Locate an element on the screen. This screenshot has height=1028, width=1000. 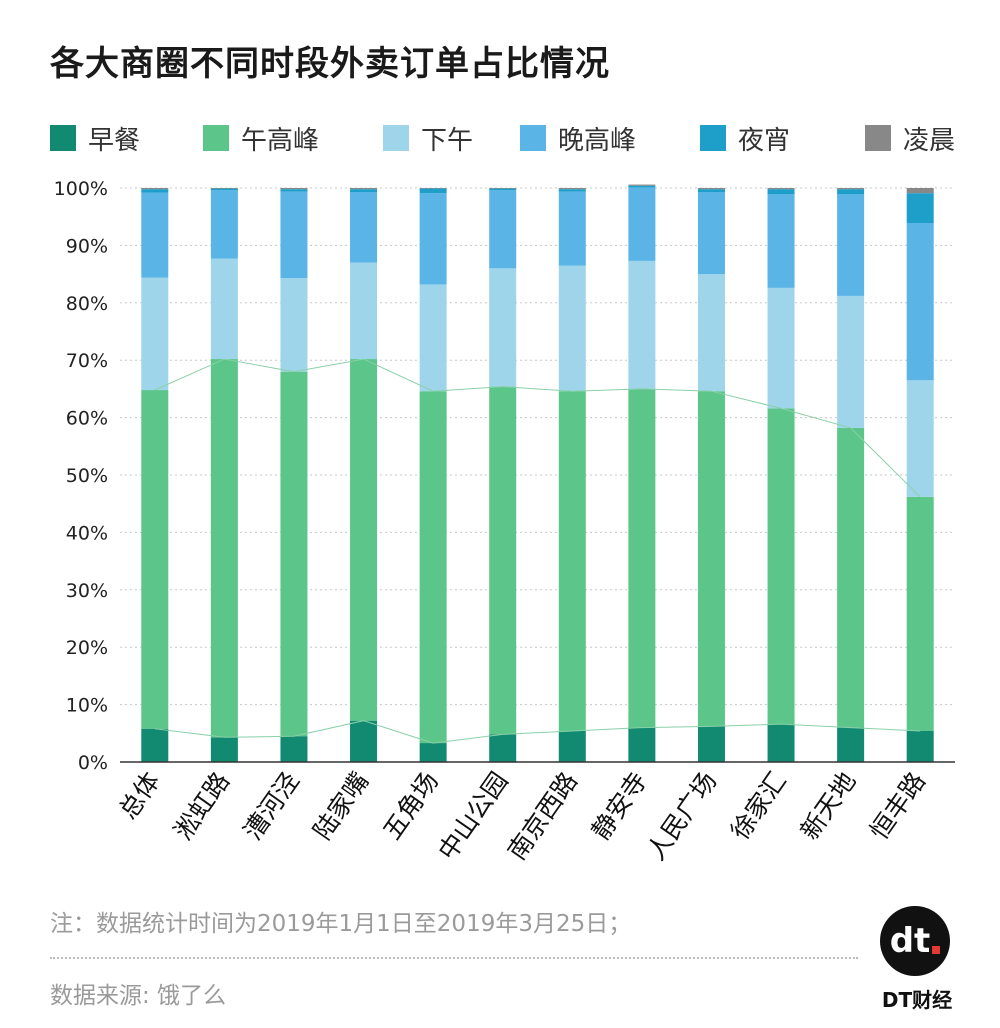
y-tick-label: 20% is located at coordinates (87, 648).